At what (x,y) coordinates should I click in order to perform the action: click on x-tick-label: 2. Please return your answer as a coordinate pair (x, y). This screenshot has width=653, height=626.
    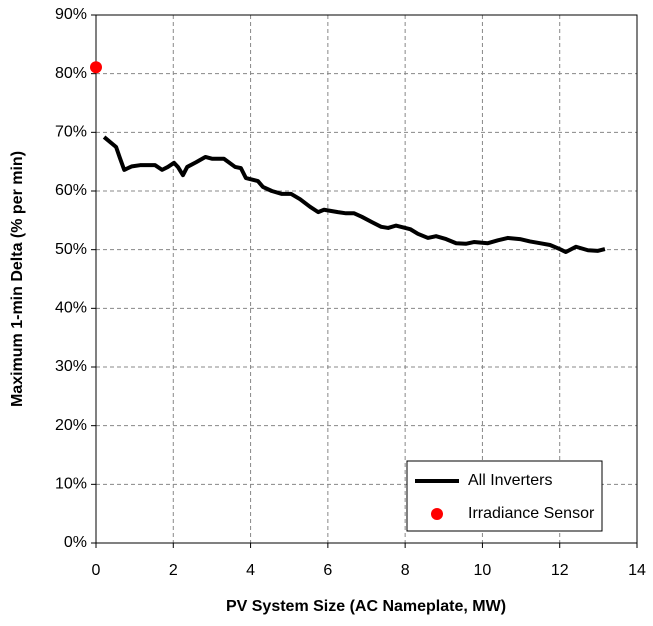
    Looking at the image, I should click on (173, 570).